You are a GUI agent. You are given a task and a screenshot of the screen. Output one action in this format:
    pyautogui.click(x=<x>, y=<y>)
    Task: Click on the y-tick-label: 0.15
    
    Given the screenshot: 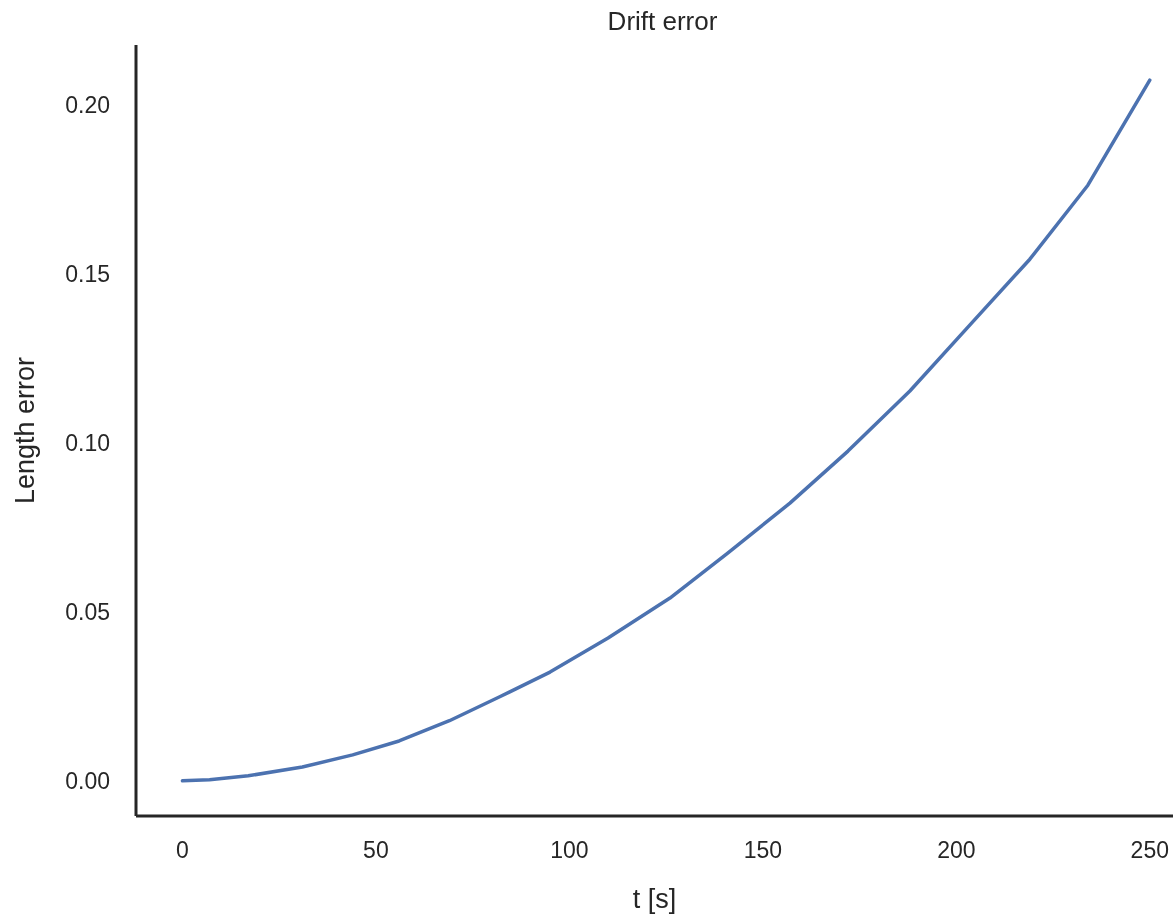 What is the action you would take?
    pyautogui.click(x=87, y=274)
    